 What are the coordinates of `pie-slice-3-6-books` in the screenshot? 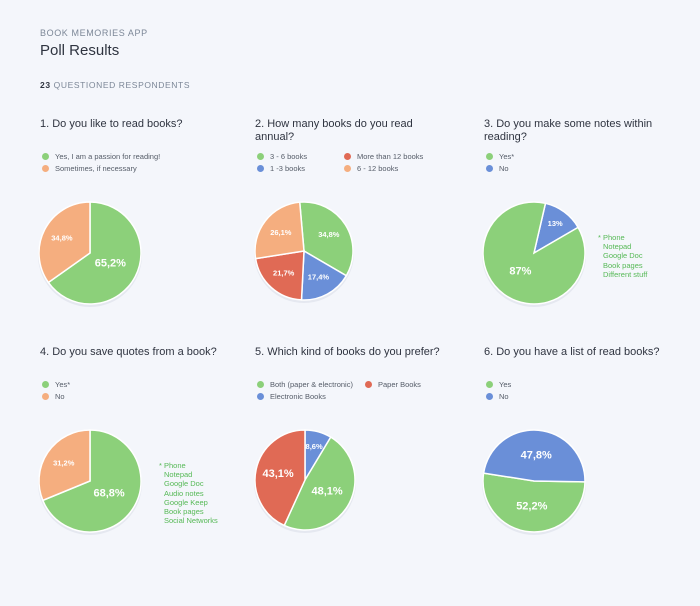 It's located at (326, 239).